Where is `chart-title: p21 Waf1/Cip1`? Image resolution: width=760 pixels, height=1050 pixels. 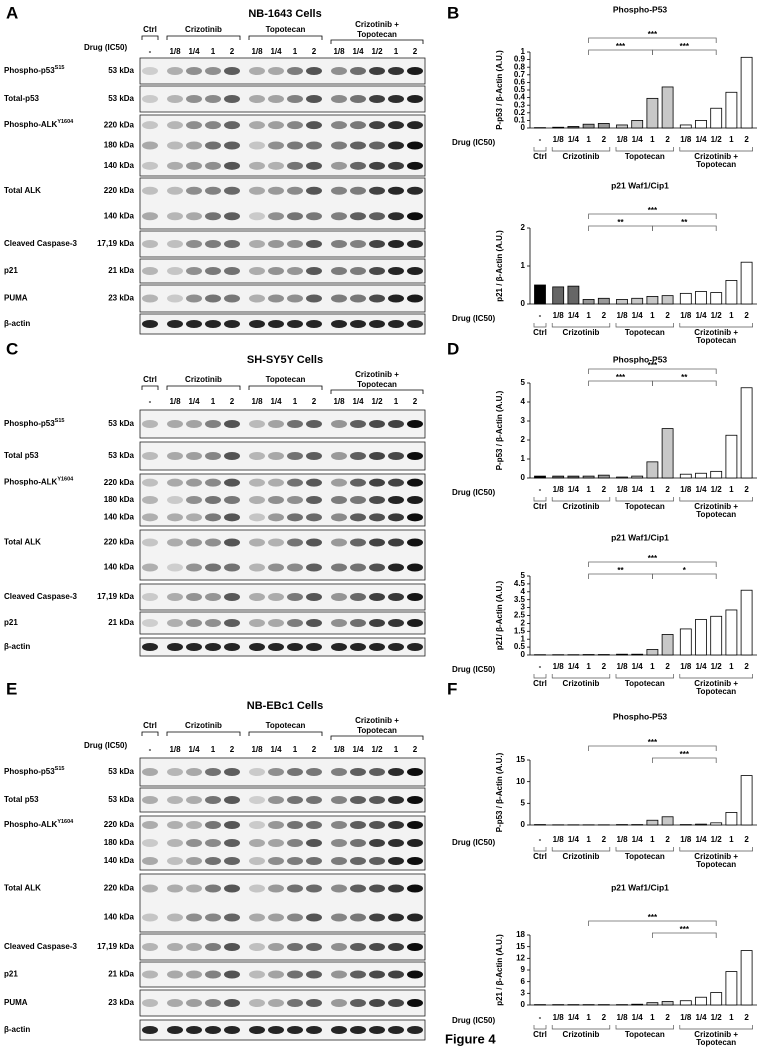 chart-title: p21 Waf1/Cip1 is located at coordinates (640, 537).